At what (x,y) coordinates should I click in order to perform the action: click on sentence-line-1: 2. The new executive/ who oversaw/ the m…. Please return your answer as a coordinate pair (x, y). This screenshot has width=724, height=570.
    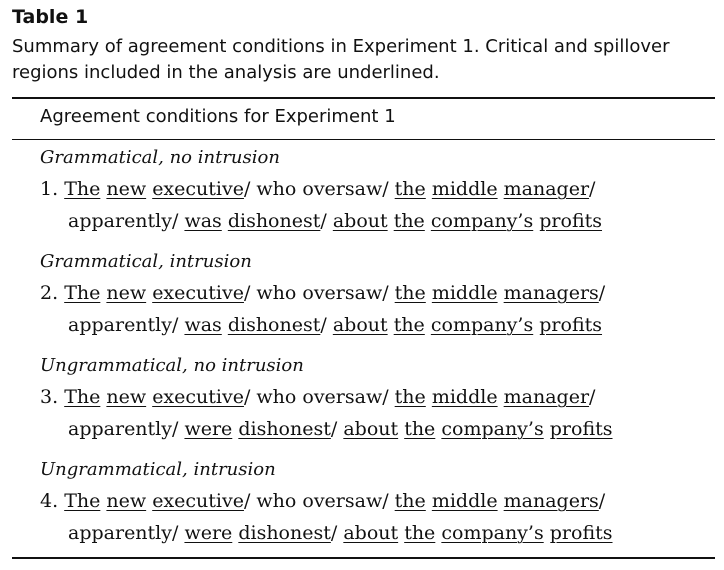
    Looking at the image, I should click on (322, 293).